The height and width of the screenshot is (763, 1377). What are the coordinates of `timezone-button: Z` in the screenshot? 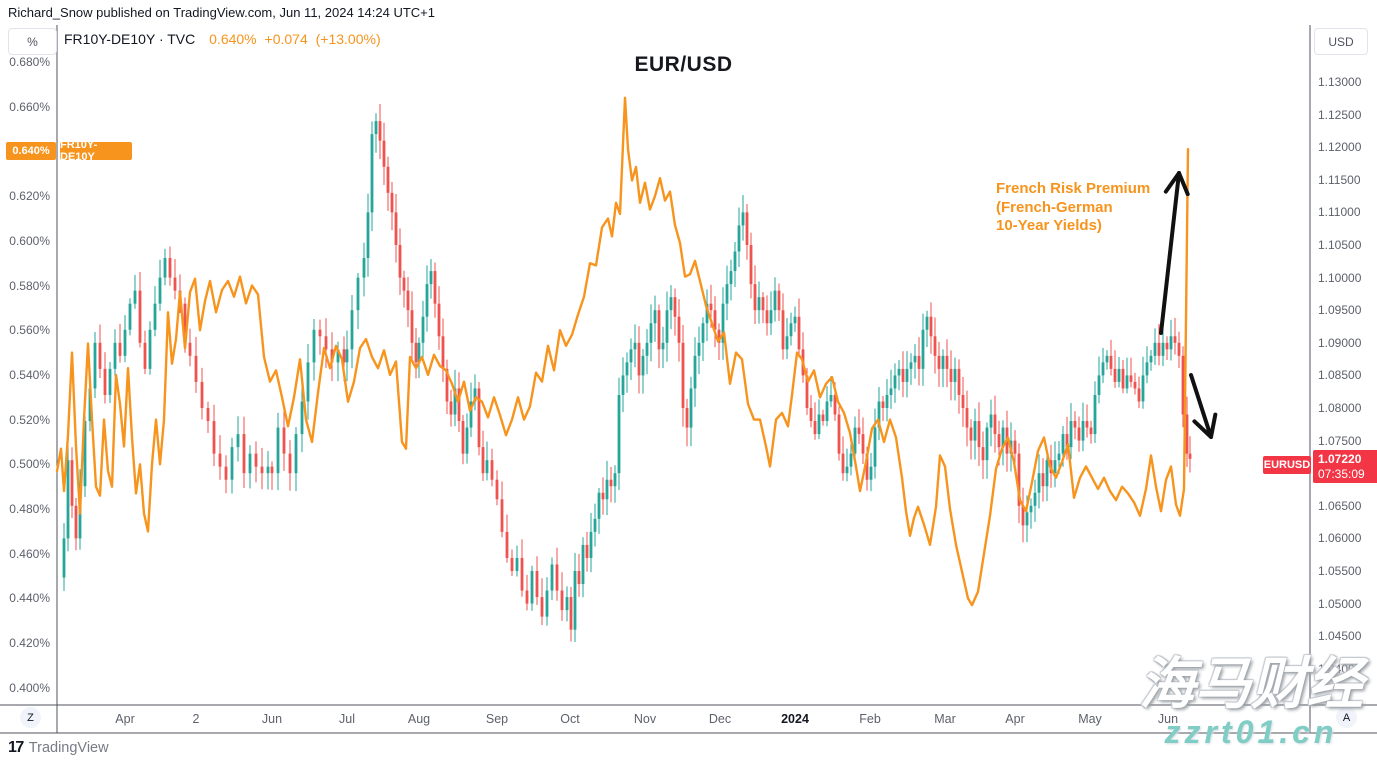 It's located at (30, 717).